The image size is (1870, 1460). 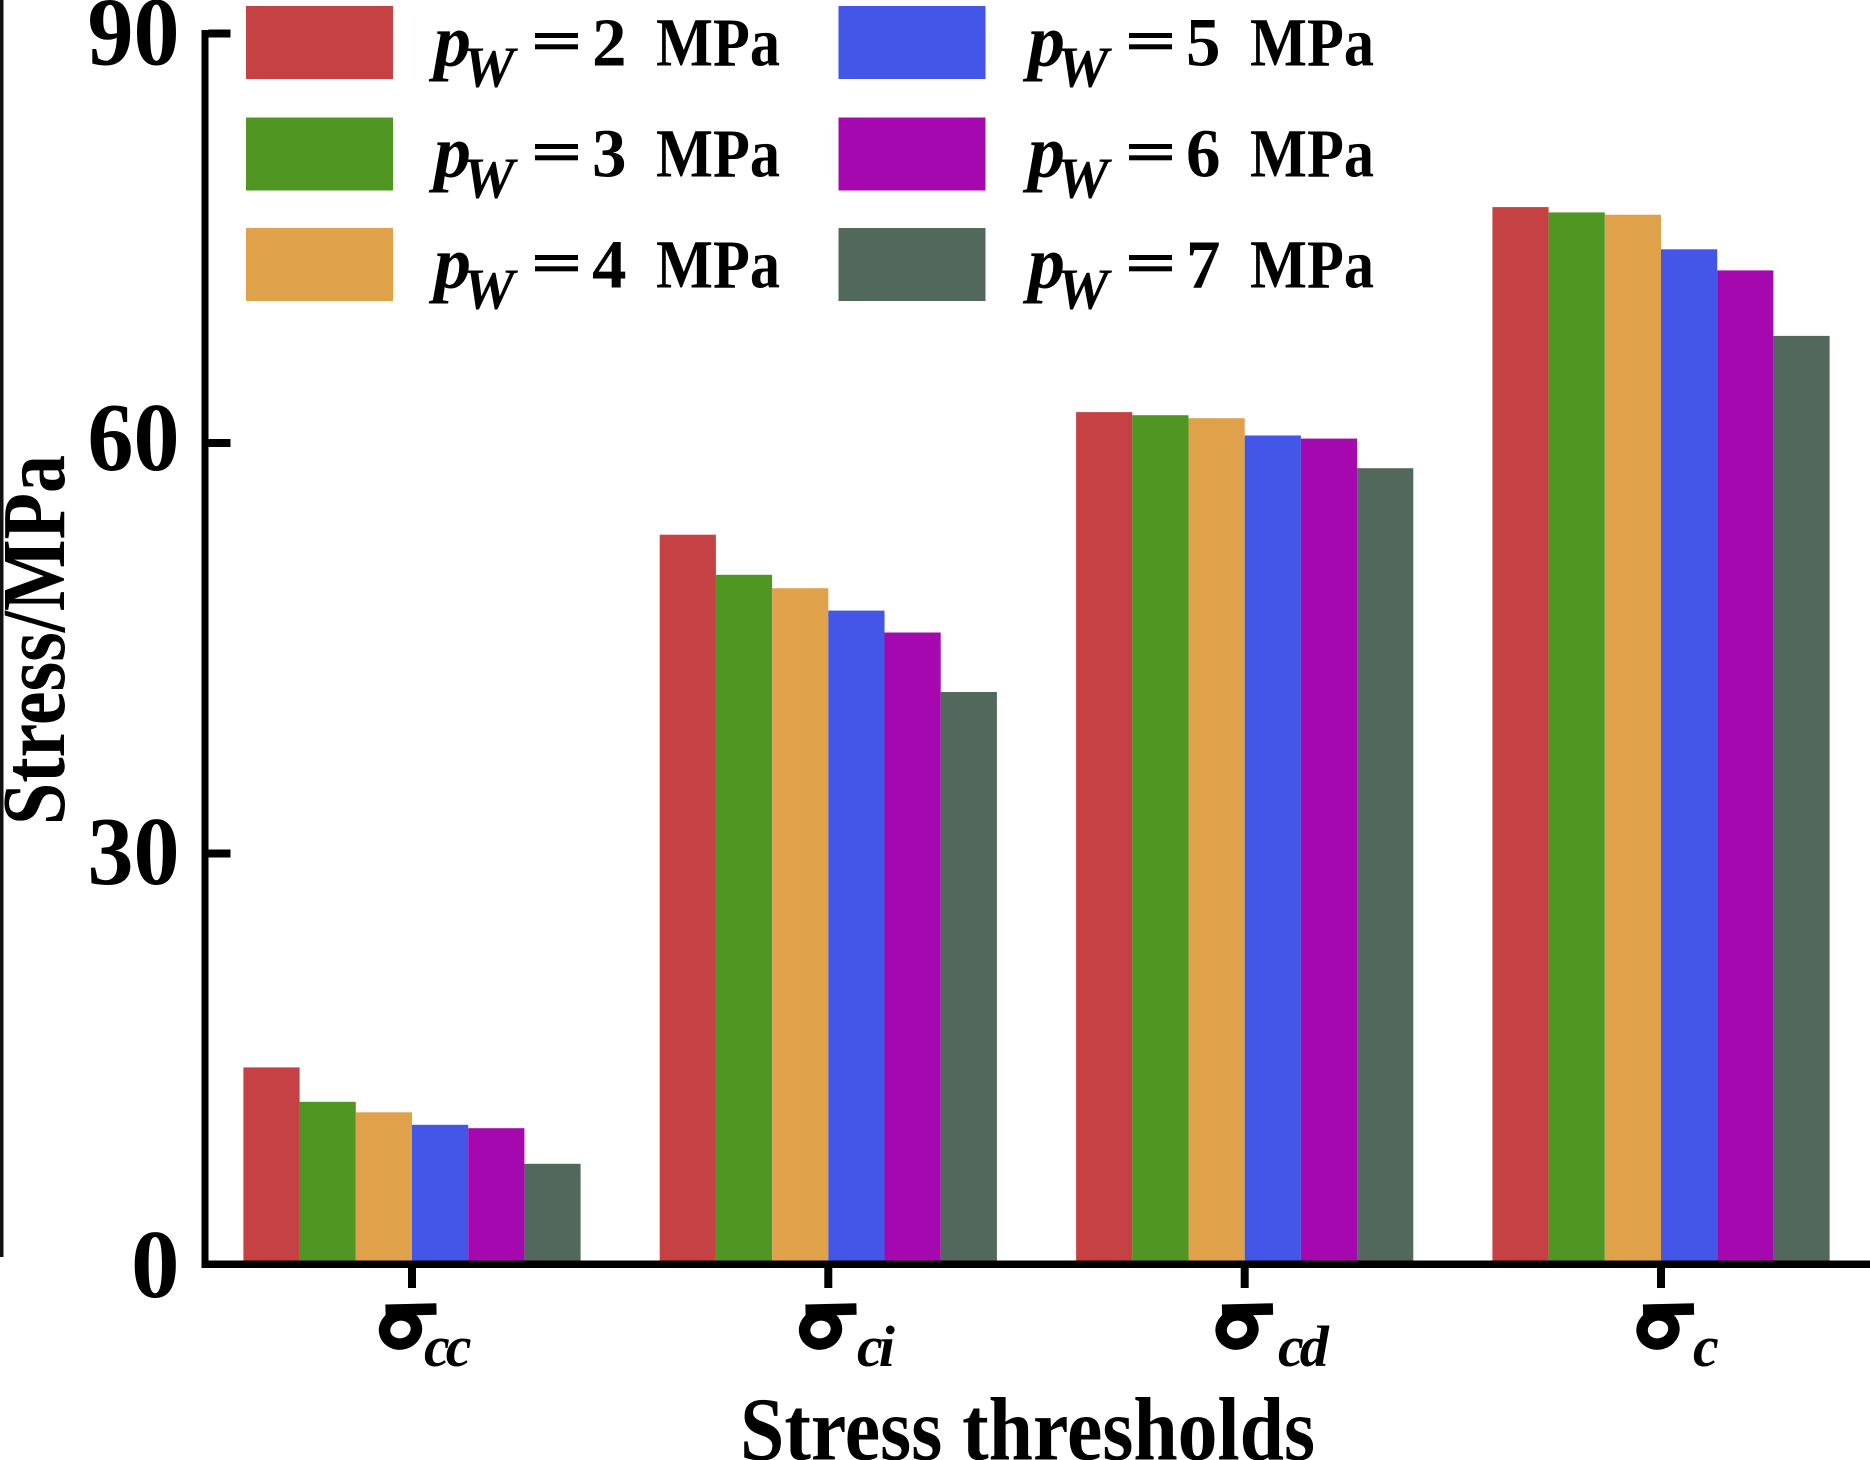 I want to click on svg-text: 90, so click(x=134, y=43).